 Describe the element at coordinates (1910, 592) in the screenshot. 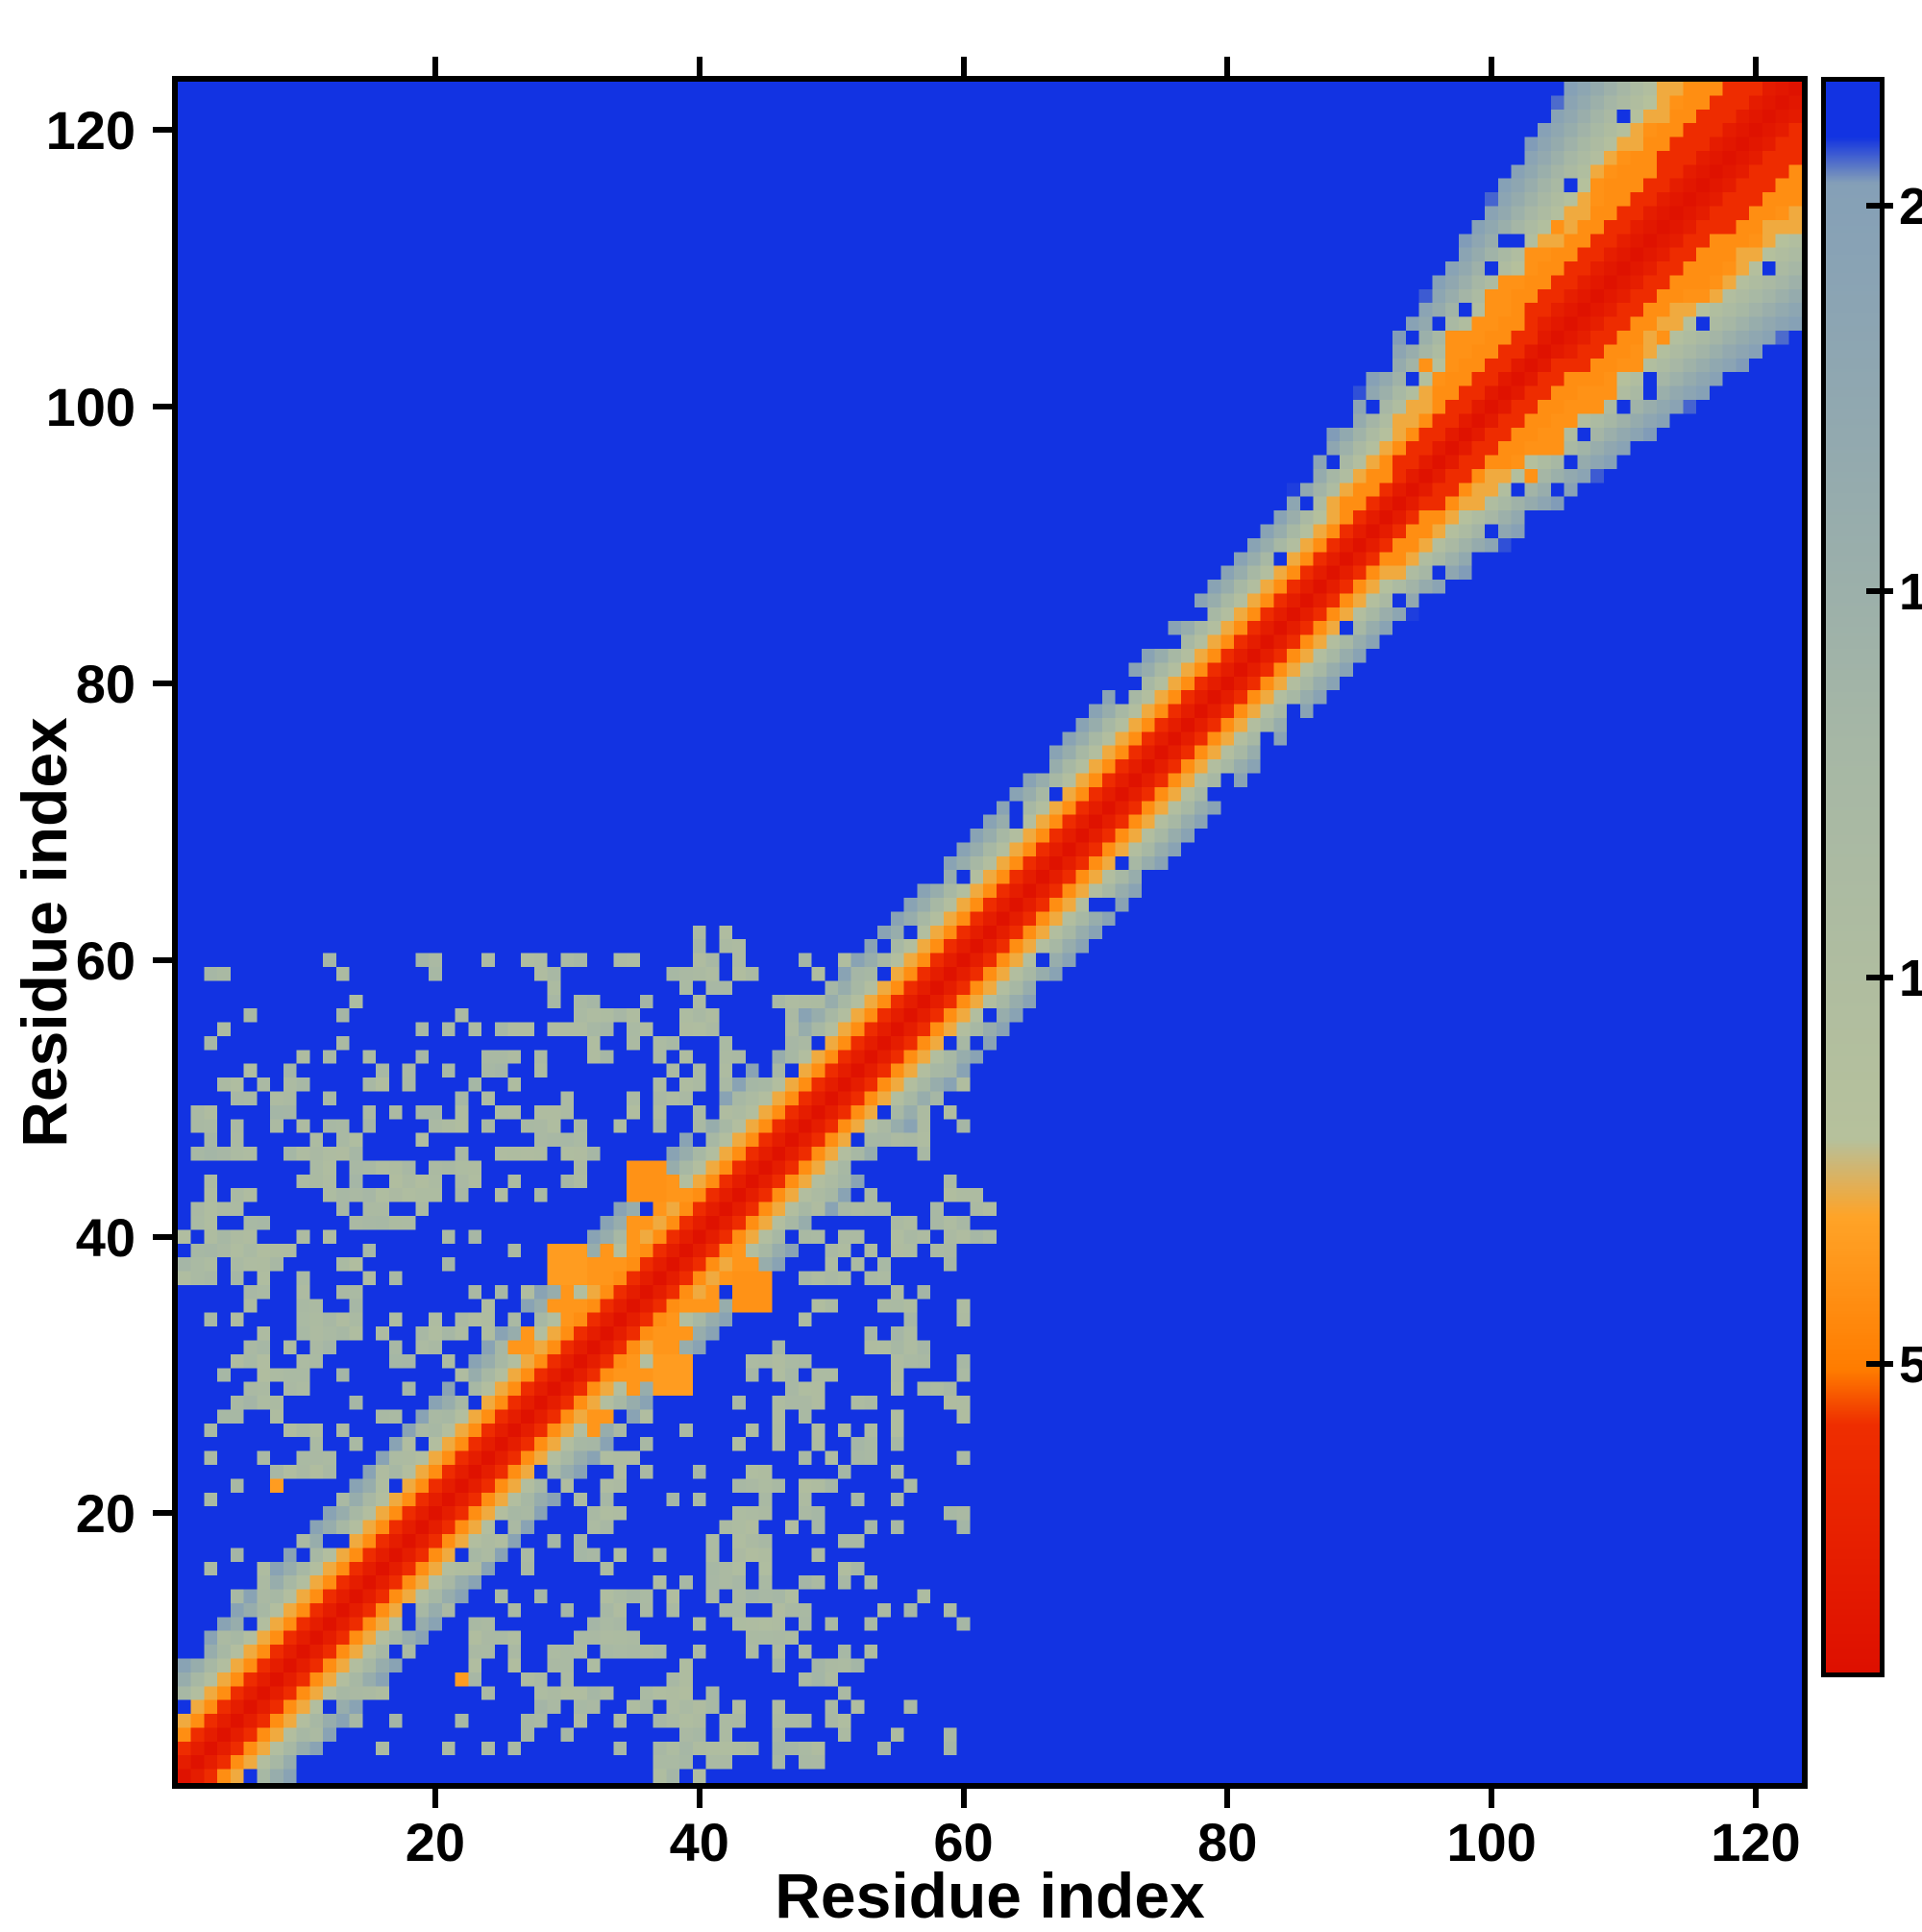

I see `colorbar-tick-label: 15` at that location.